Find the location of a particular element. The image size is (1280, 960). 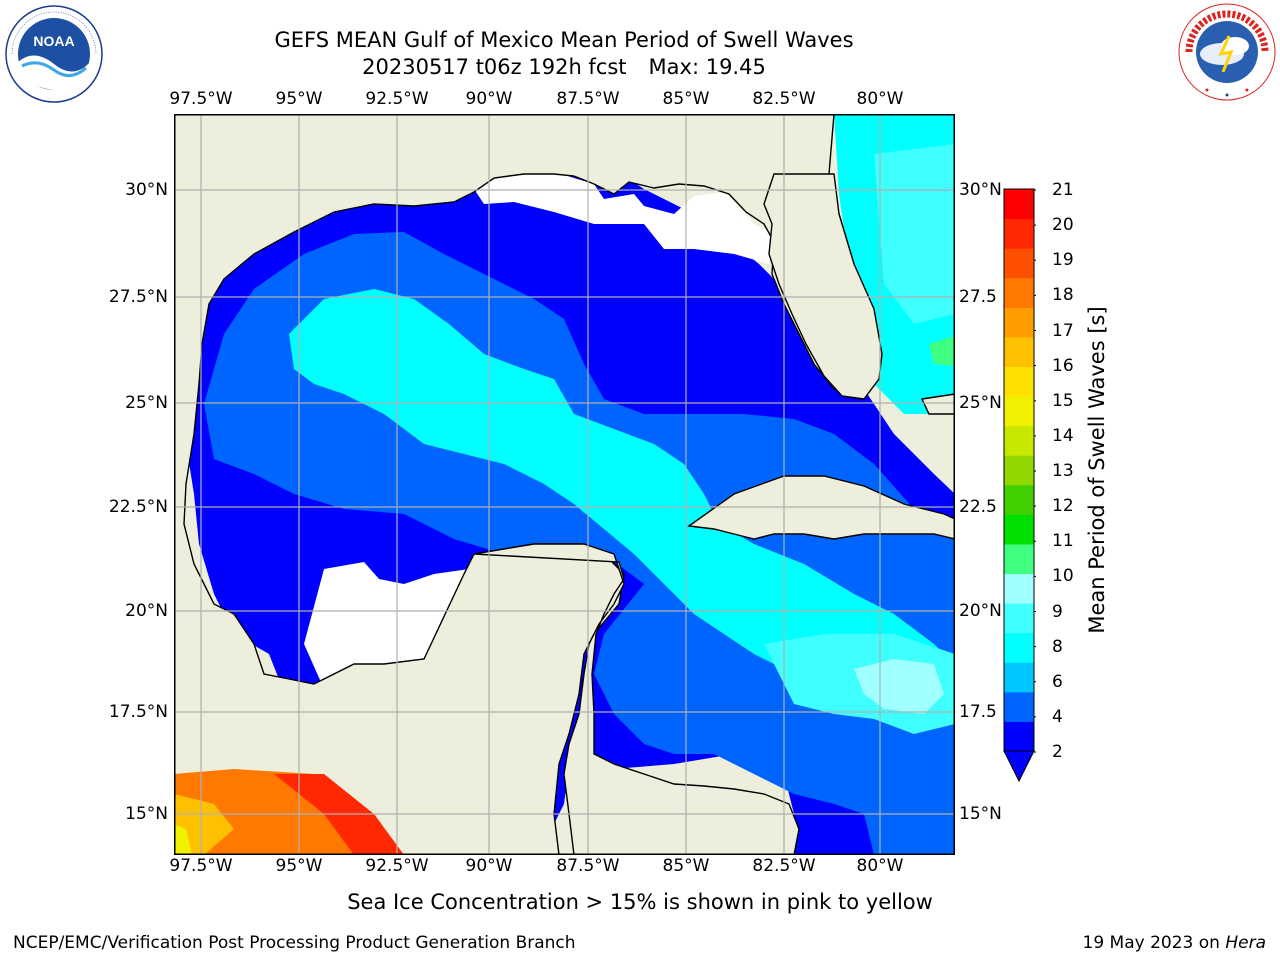

longitude-tick-label-bottom: 85°W is located at coordinates (686, 866).